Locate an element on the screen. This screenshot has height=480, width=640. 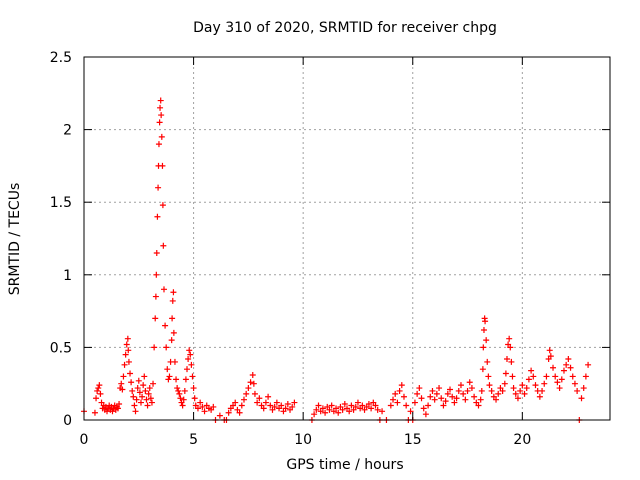
x-tick-label: 20 is located at coordinates (522, 440).